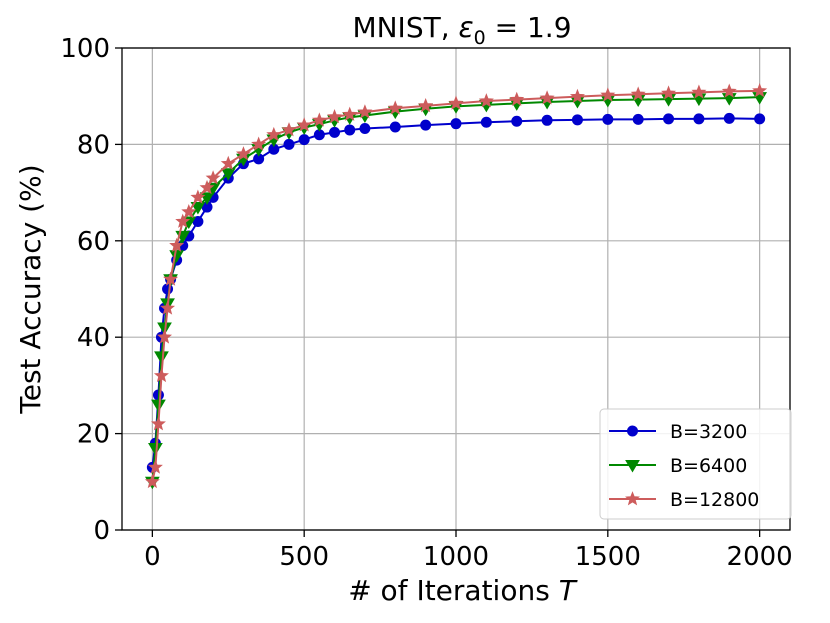  I want to click on legend-entry: B=12800, so click(684, 500).